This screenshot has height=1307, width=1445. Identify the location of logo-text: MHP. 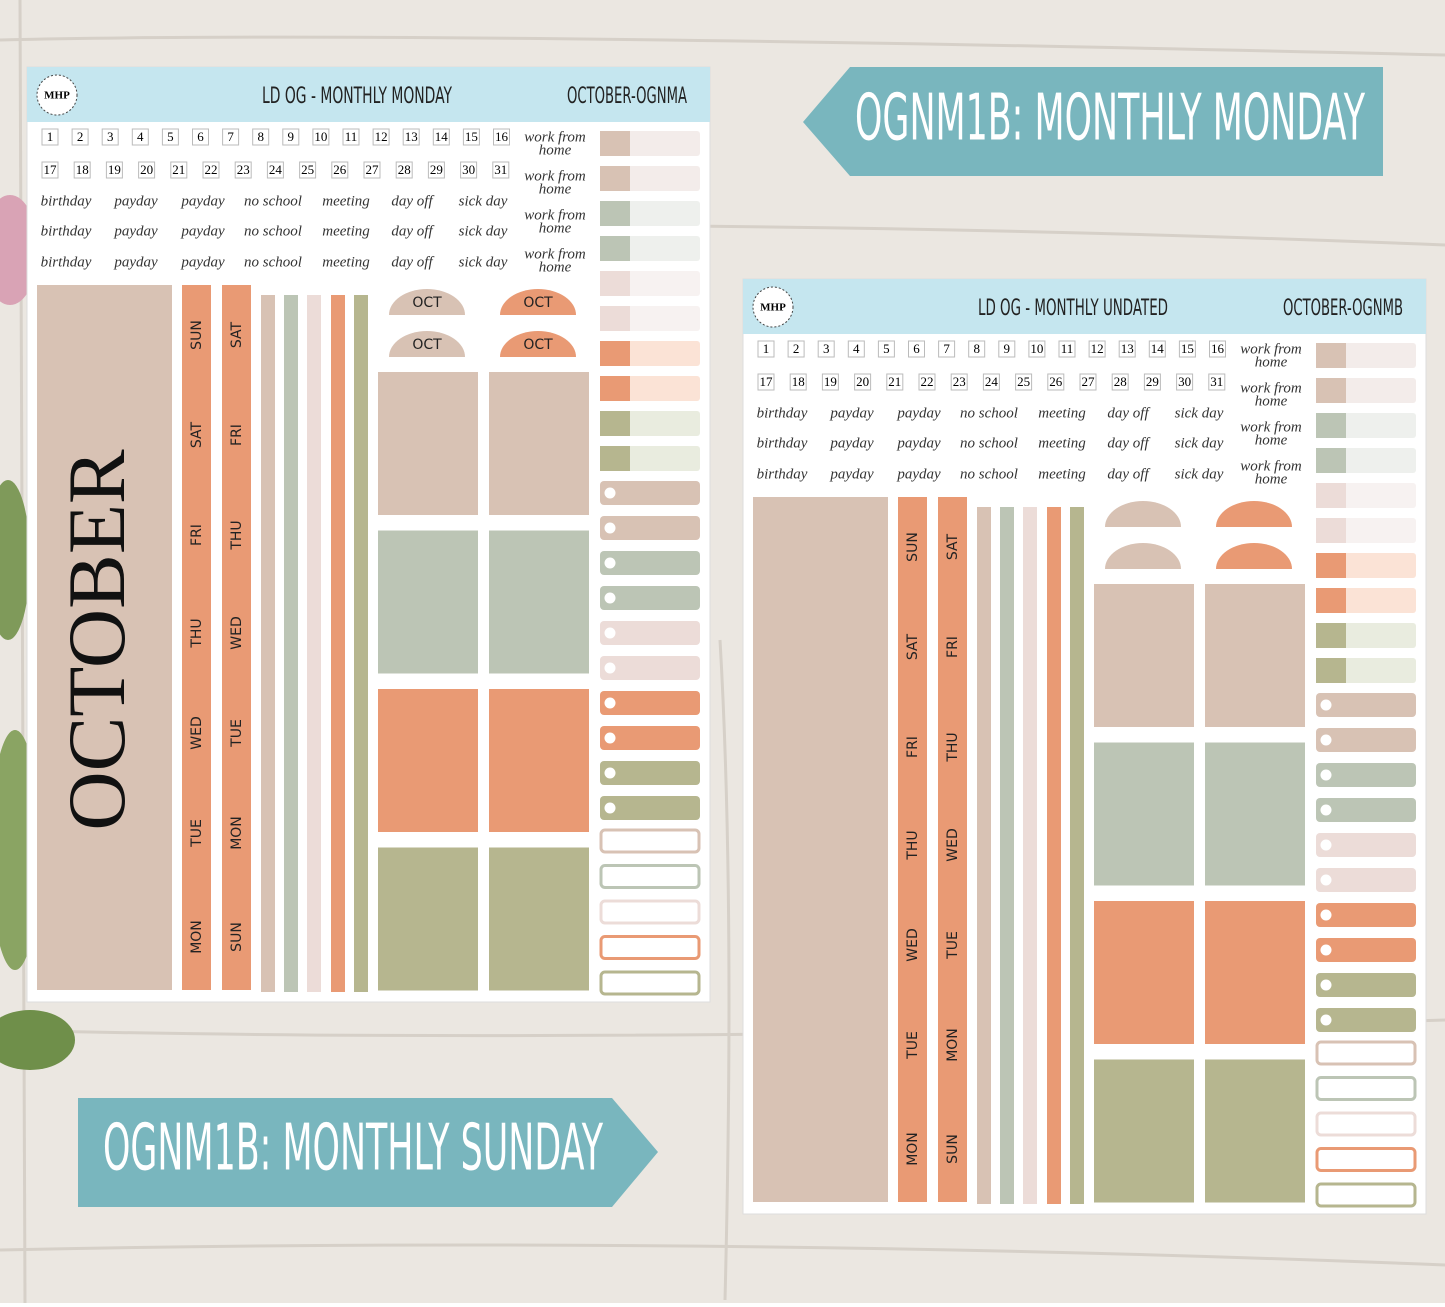
(773, 308).